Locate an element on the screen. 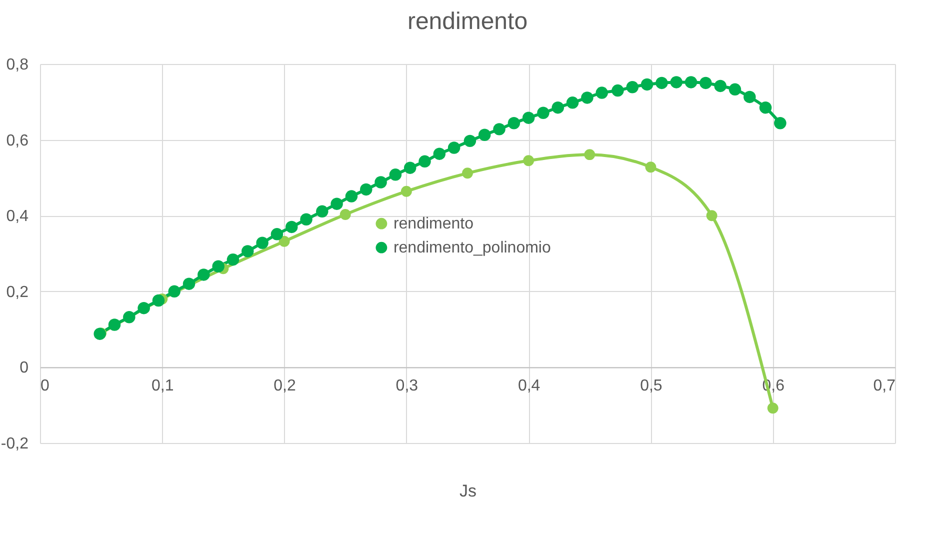 The image size is (942, 535). legend-label: rendimento_polinomio is located at coordinates (472, 248).